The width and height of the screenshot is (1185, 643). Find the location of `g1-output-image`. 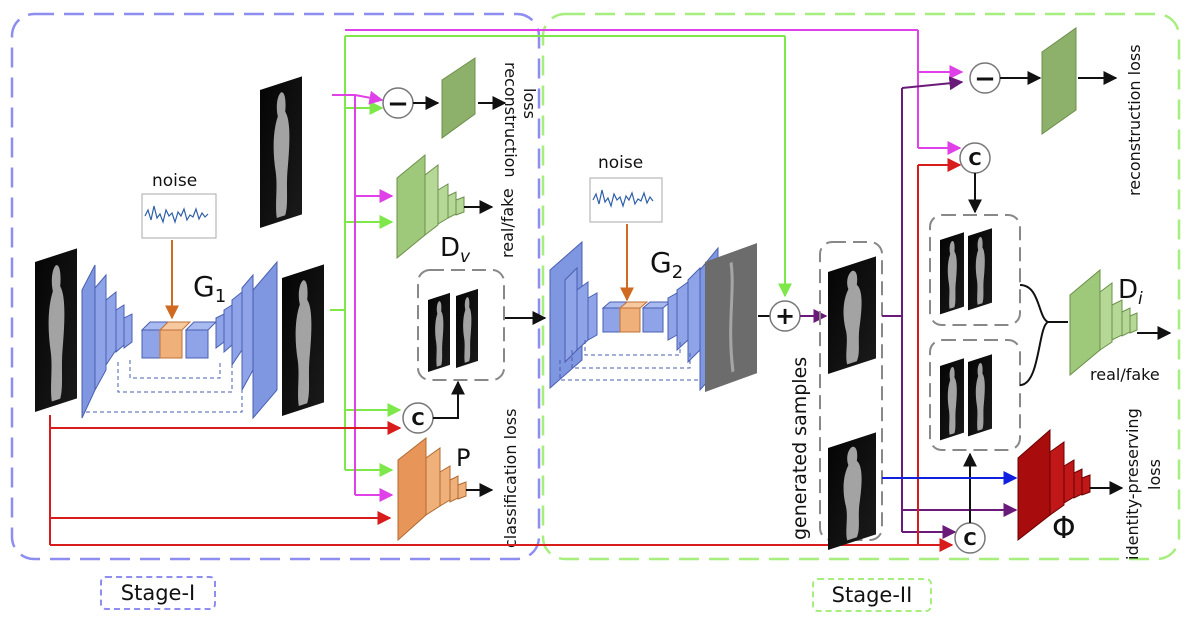

g1-output-image is located at coordinates (303, 340).